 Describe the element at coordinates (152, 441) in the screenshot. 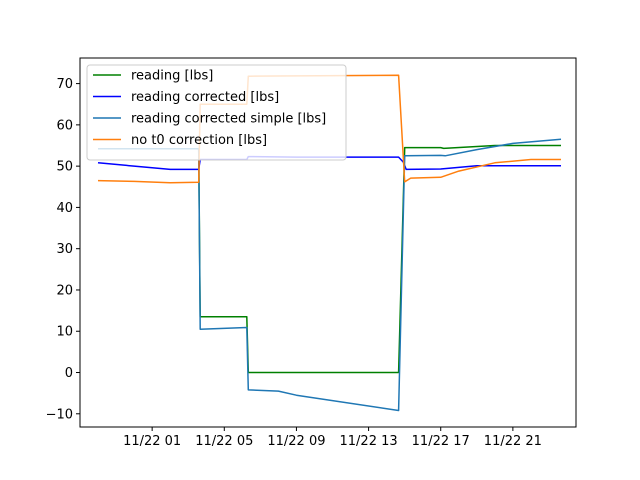

I see `x-tick-label: 11/22 01` at that location.